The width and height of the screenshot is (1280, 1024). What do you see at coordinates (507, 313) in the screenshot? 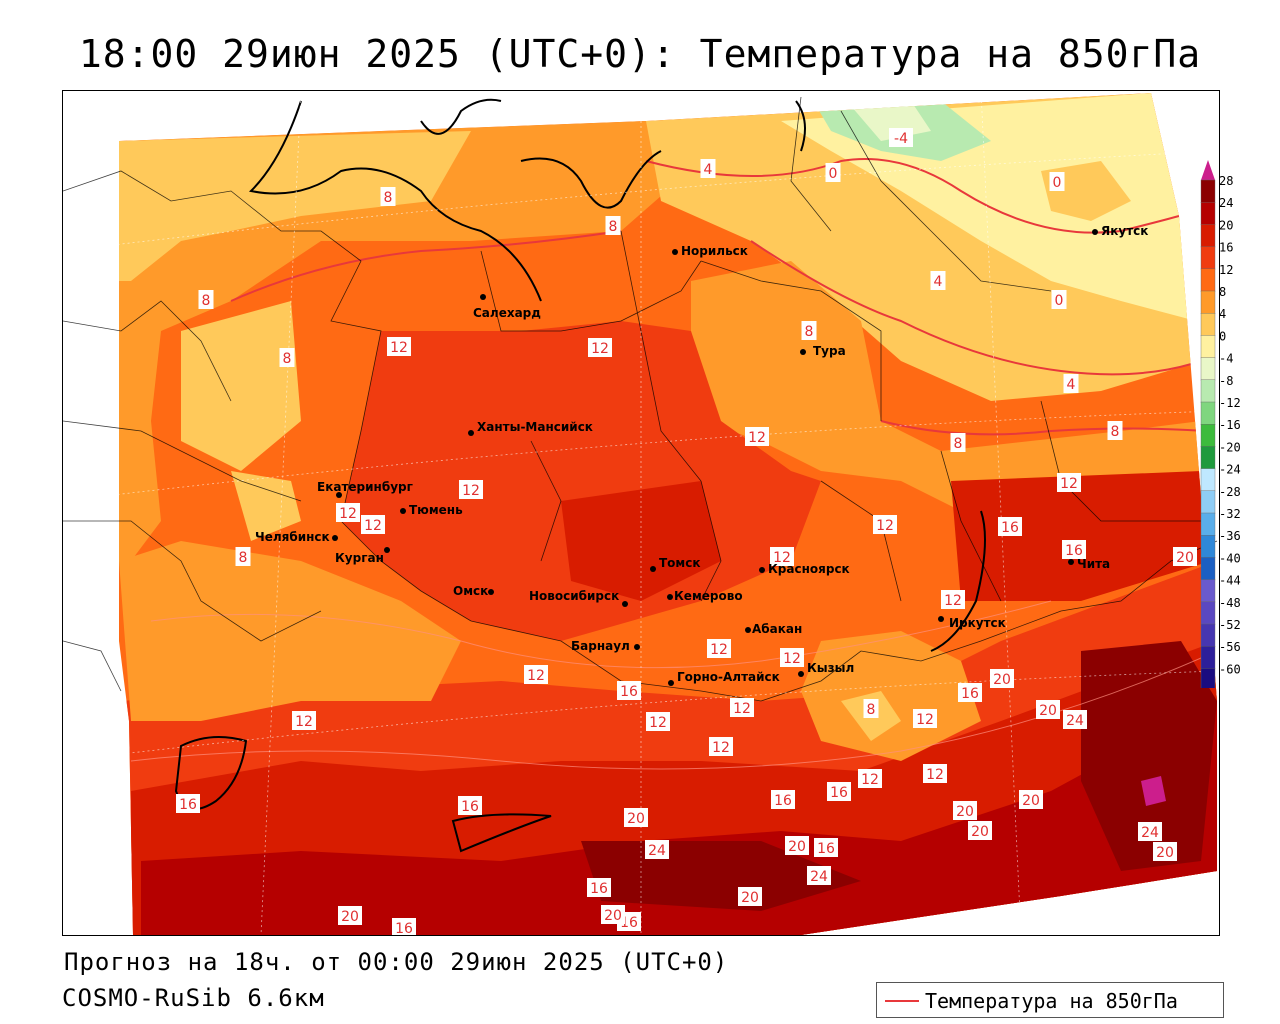
I see `city-label: Салехард` at bounding box center [507, 313].